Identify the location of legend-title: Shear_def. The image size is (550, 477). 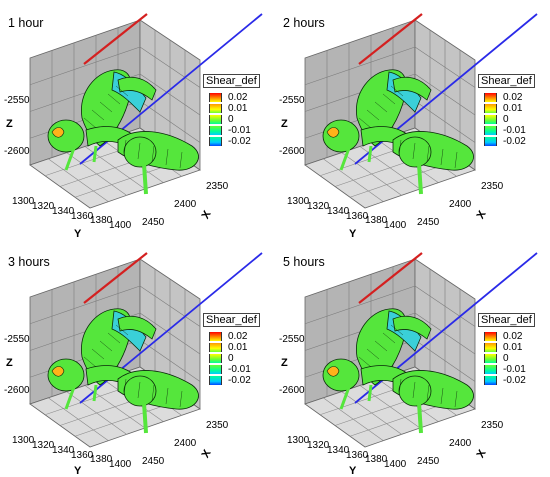
(506, 320).